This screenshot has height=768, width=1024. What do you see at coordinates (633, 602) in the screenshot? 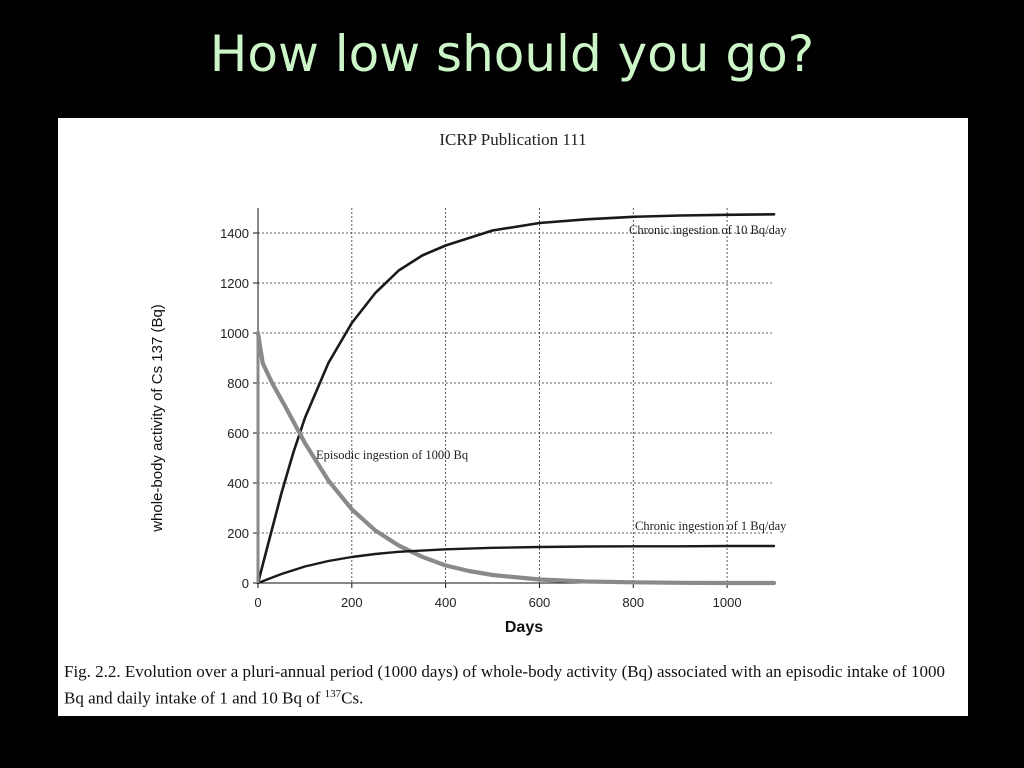
I see `x-tick-label: 800` at bounding box center [633, 602].